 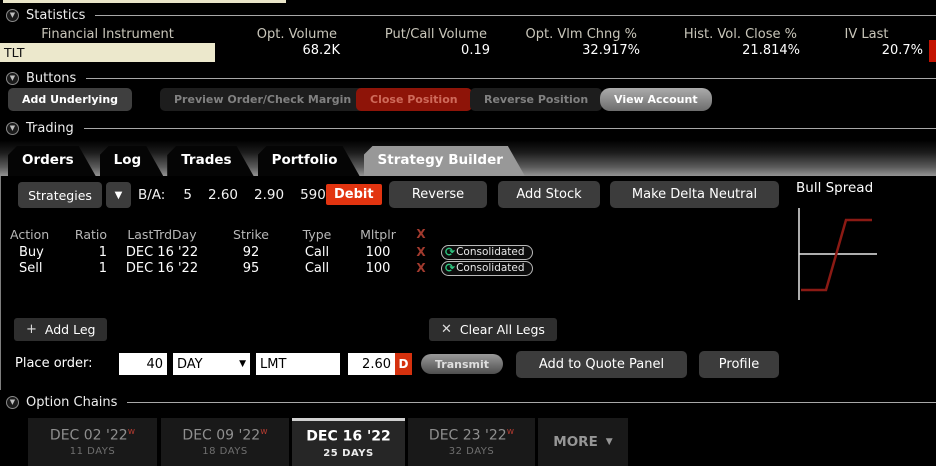 I want to click on close-position-button: Close Position, so click(x=414, y=99).